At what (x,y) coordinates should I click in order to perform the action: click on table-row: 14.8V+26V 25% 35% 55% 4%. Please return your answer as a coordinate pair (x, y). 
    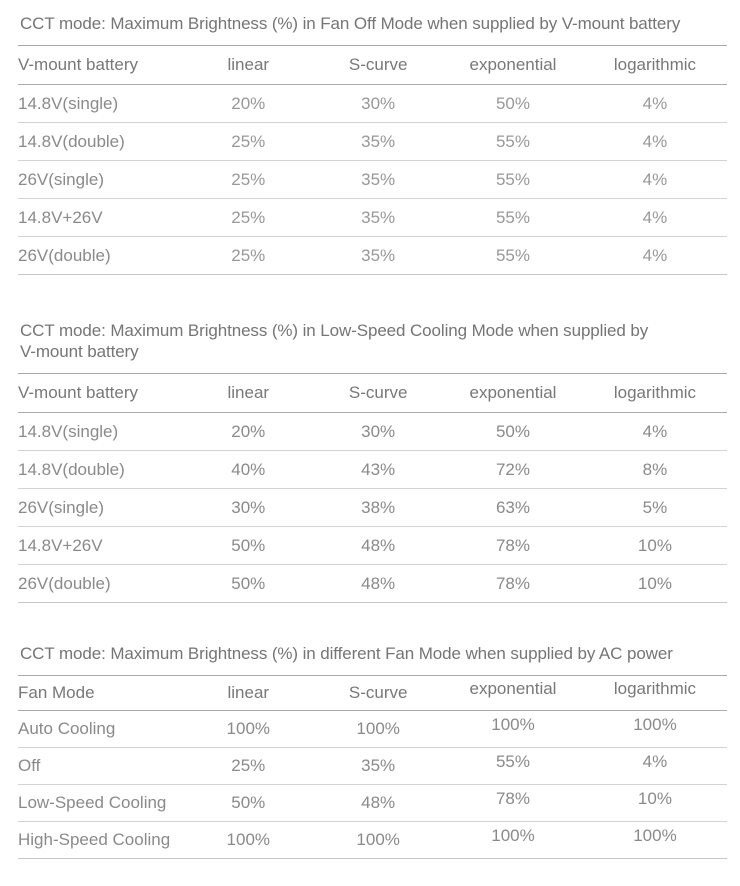
    Looking at the image, I should click on (372, 217).